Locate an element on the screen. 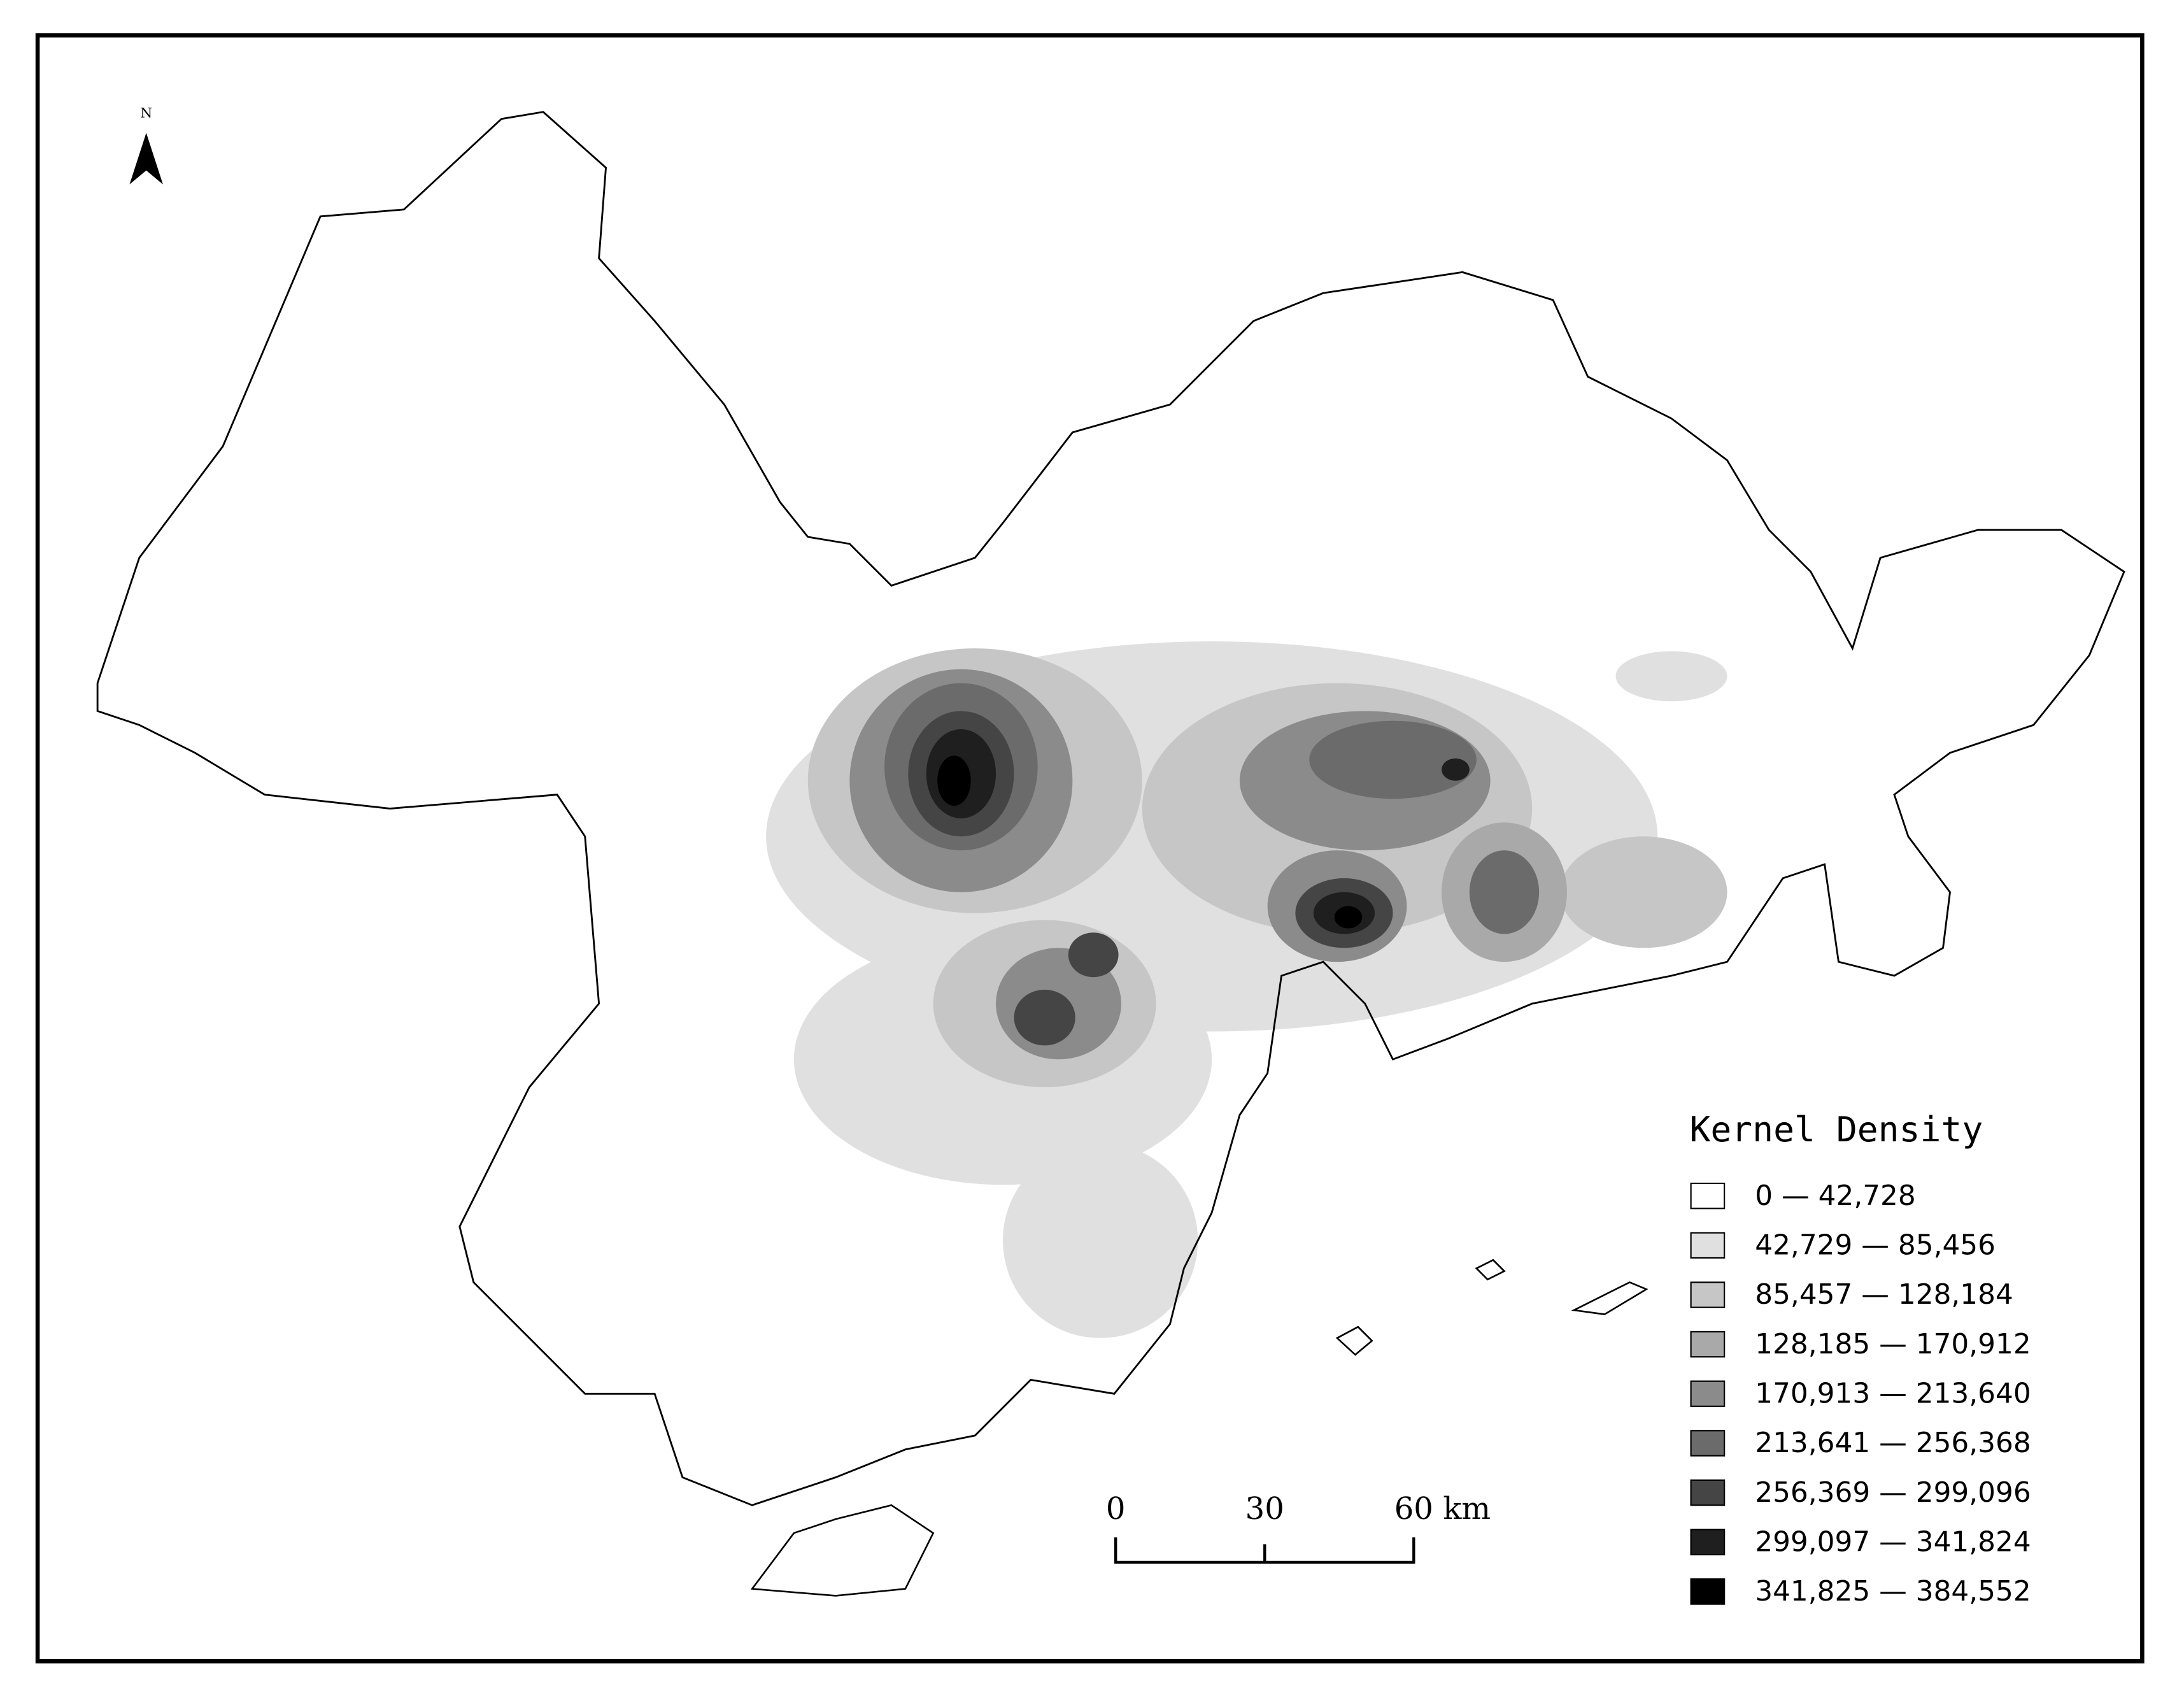  scale-unit: km is located at coordinates (1467, 1509).